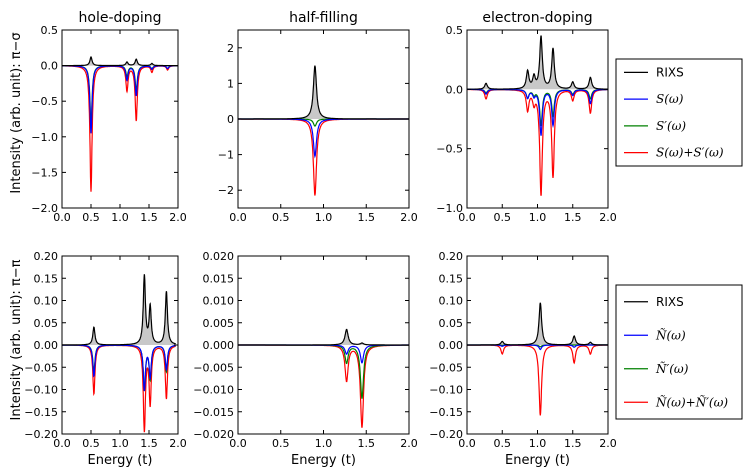 The image size is (747, 470). What do you see at coordinates (120, 18) in the screenshot?
I see `subplot-title: hole-doping` at bounding box center [120, 18].